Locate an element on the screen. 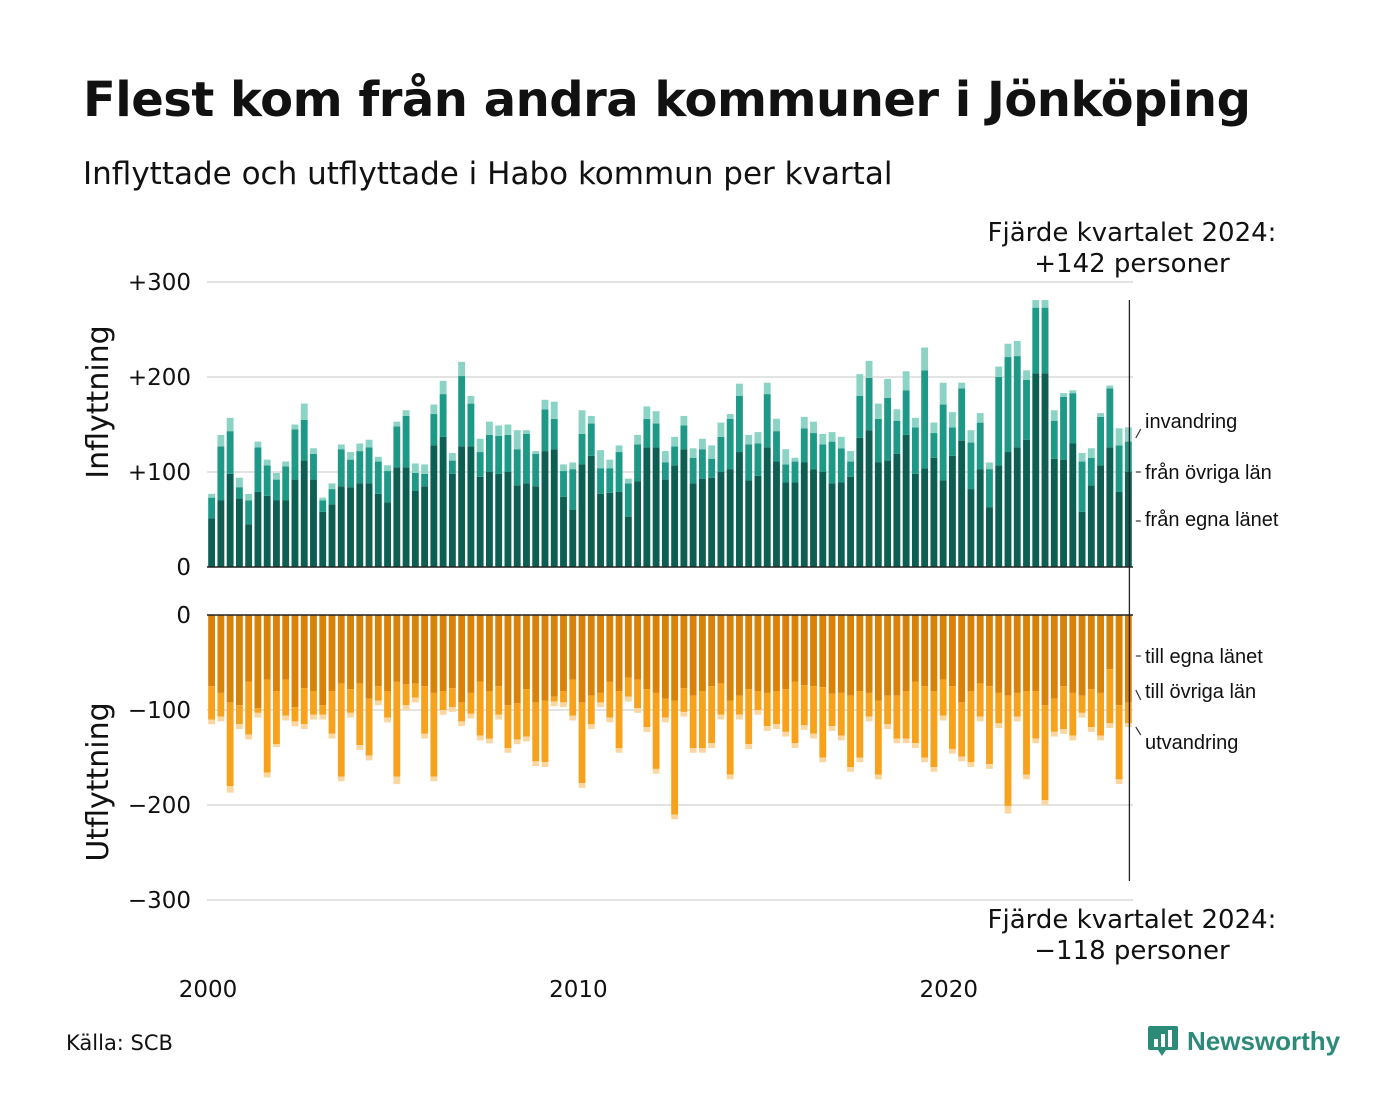  annotation-bottom-line1: Fjärde kvartalet 2024: is located at coordinates (1132, 920).